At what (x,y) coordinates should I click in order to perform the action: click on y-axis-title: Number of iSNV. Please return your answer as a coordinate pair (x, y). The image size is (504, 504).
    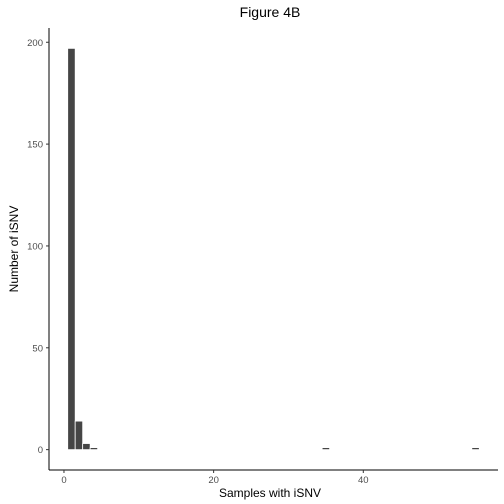
    Looking at the image, I should click on (14, 249).